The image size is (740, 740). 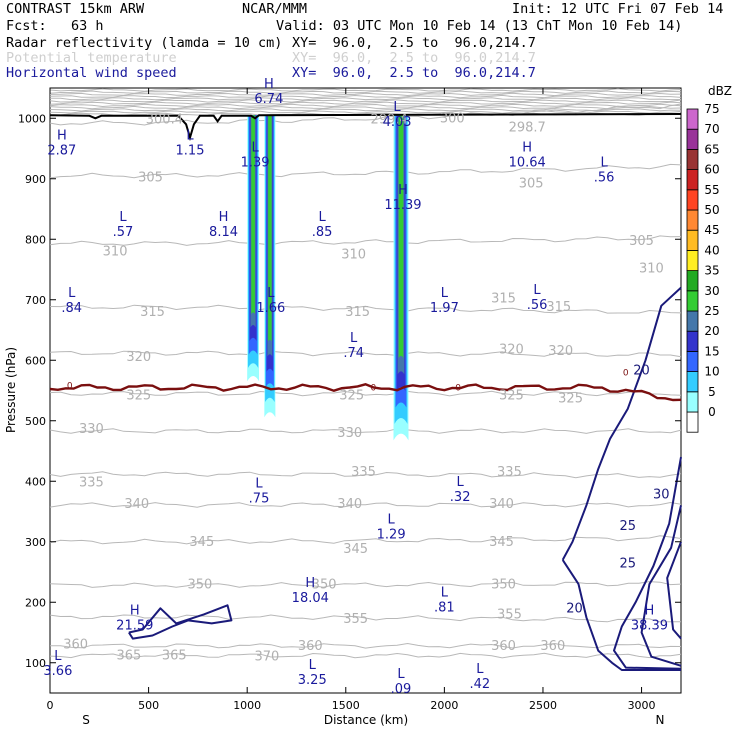 I want to click on extremum-value: .32, so click(x=460, y=497).